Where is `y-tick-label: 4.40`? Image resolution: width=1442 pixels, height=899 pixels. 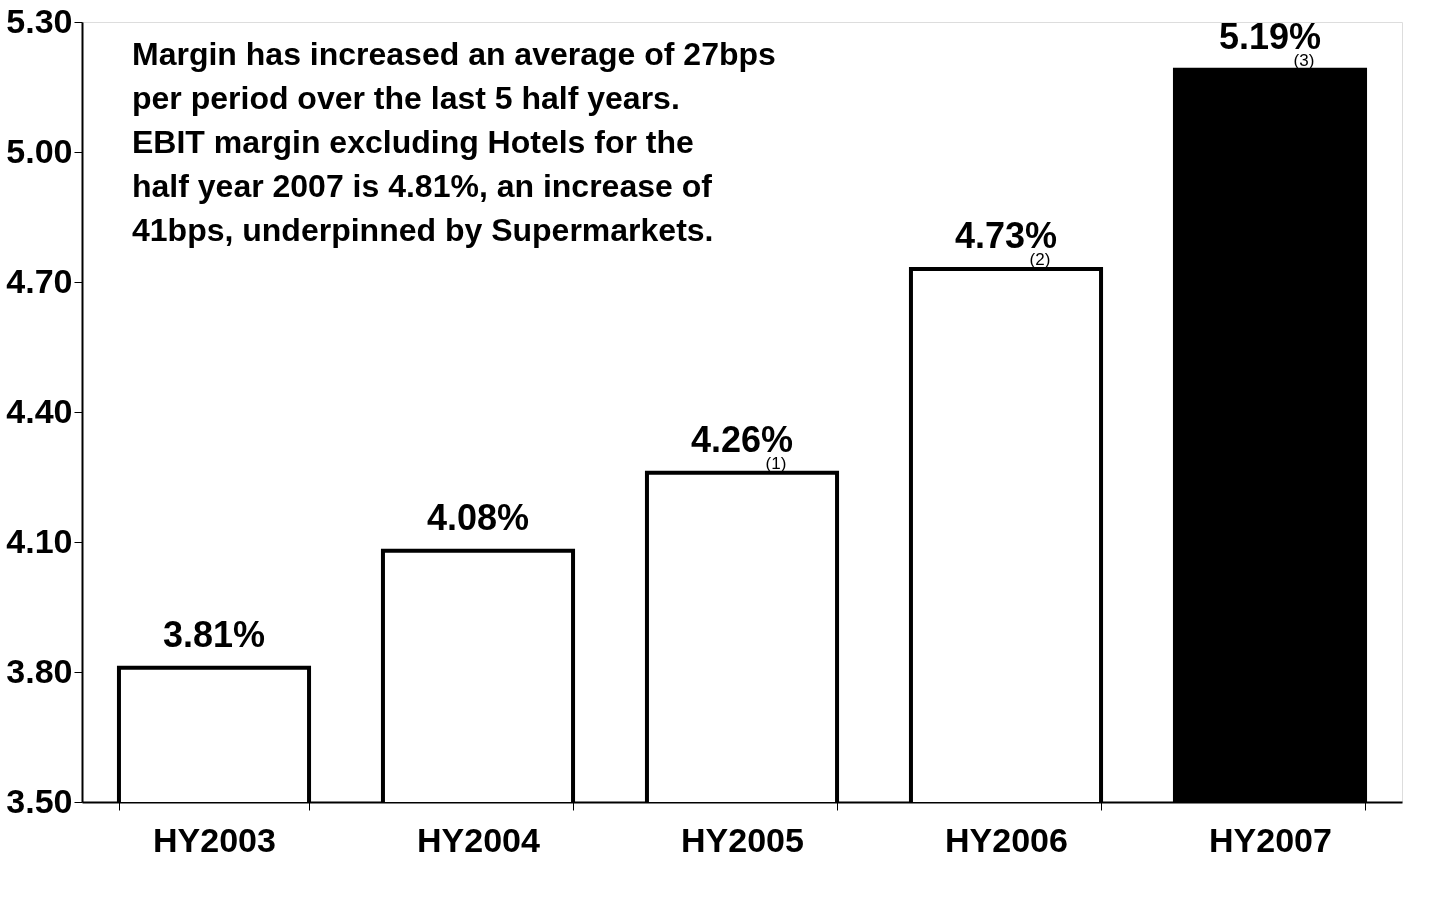 y-tick-label: 4.40 is located at coordinates (39, 410).